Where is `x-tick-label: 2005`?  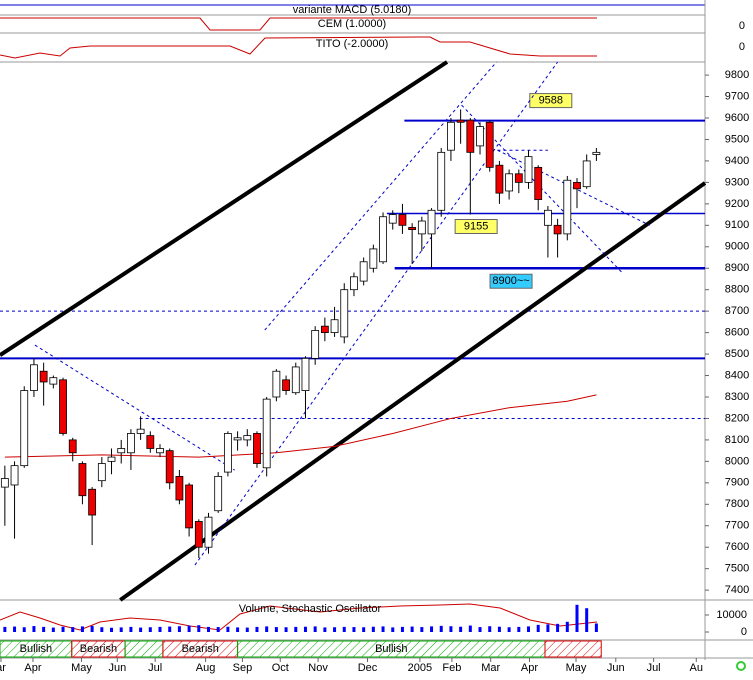
x-tick-label: 2005 is located at coordinates (420, 668).